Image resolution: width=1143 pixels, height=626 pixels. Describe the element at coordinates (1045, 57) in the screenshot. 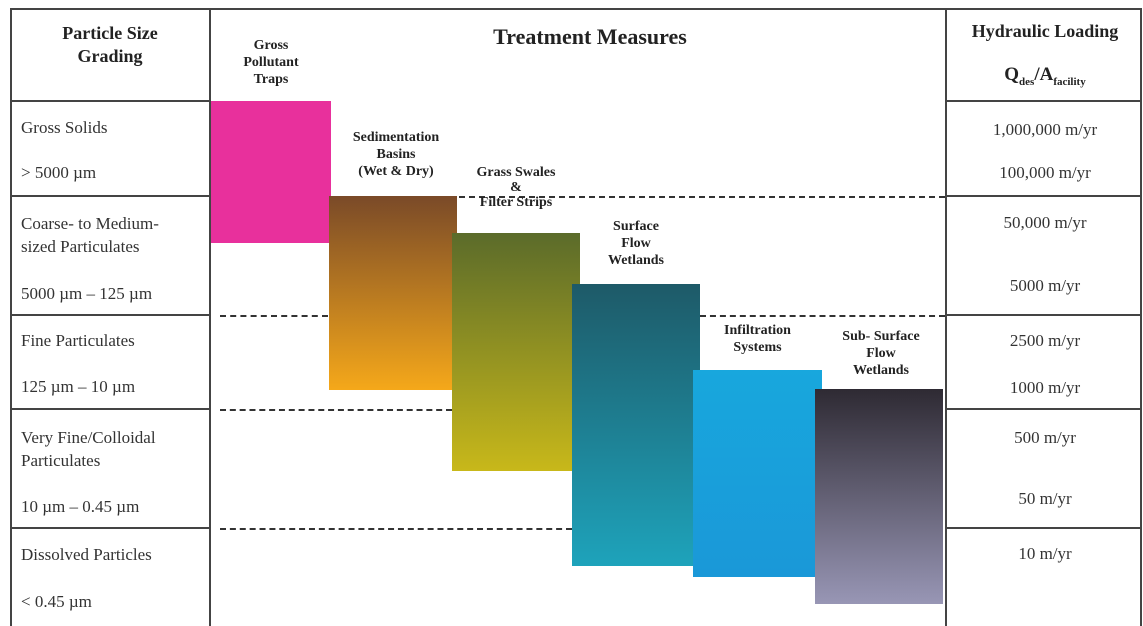

I see `loading-header: Hydraulic Loading Qdes/Afacility` at that location.